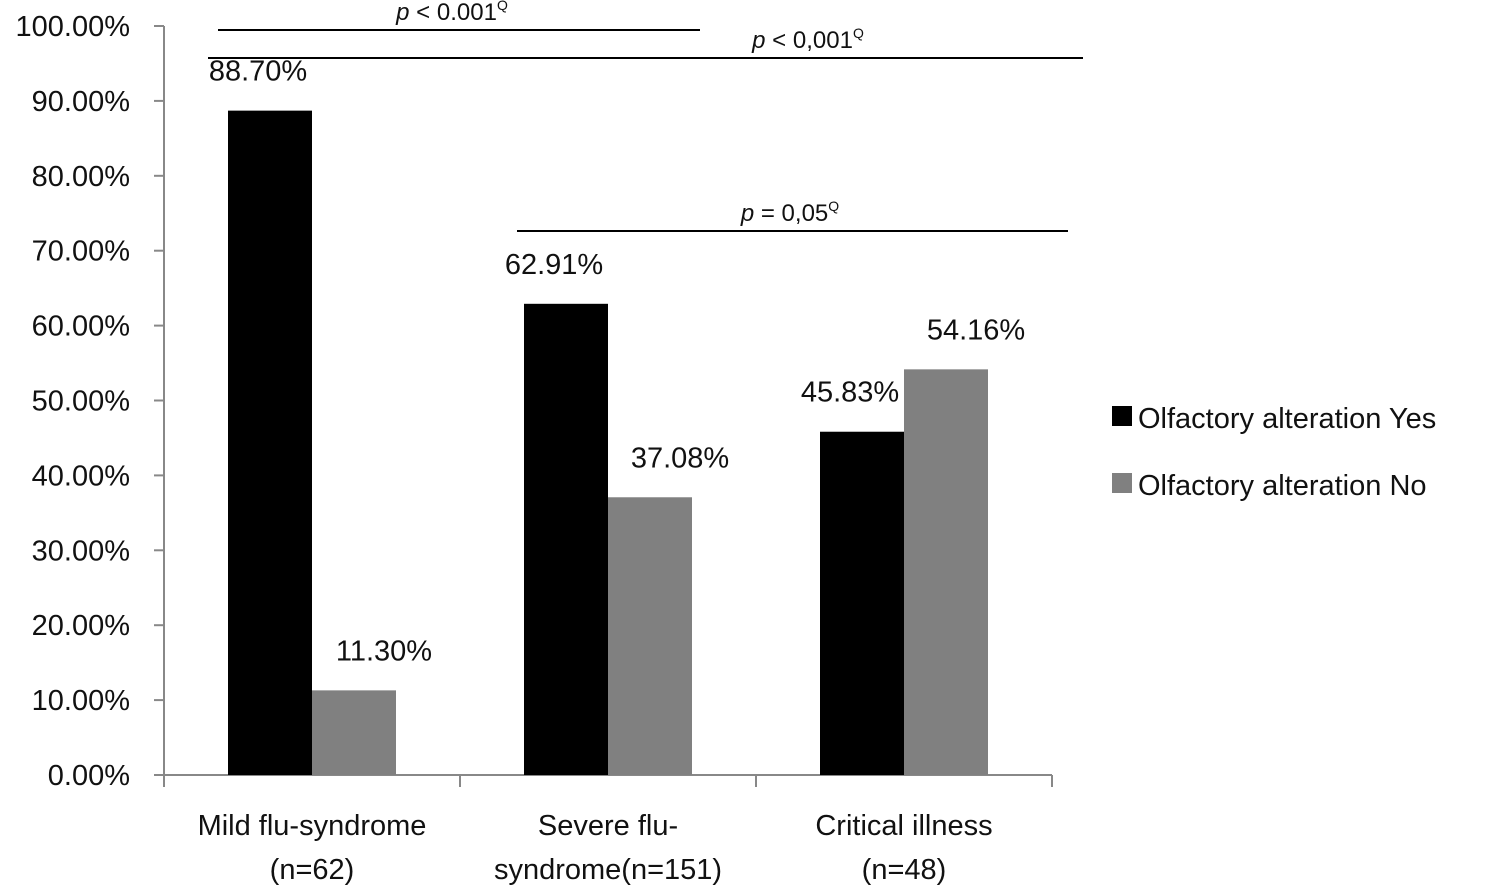  What do you see at coordinates (81, 476) in the screenshot?
I see `y-tick-label: 40.00%` at bounding box center [81, 476].